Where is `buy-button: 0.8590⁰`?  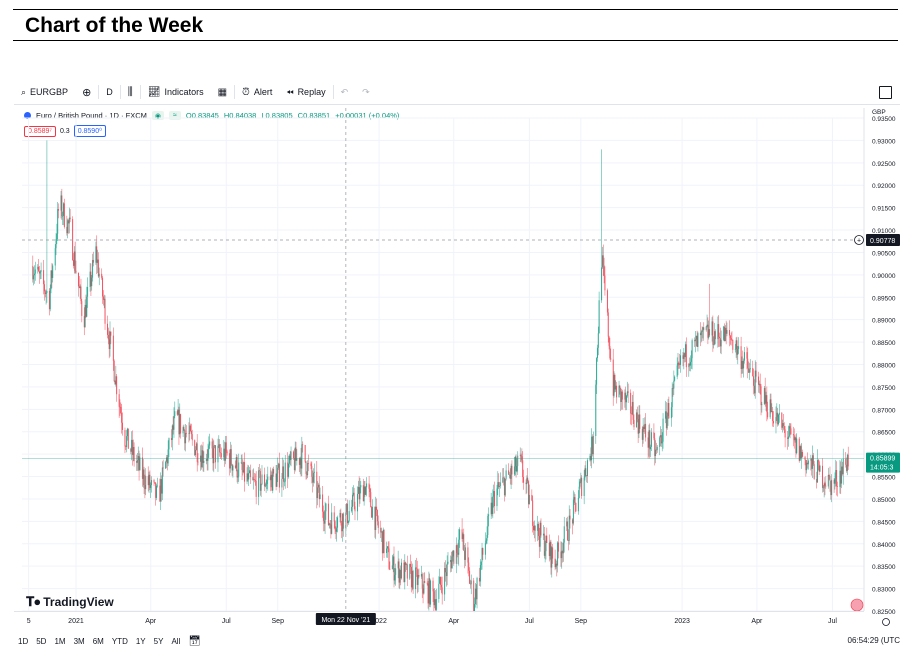 buy-button: 0.8590⁰ is located at coordinates (89, 131).